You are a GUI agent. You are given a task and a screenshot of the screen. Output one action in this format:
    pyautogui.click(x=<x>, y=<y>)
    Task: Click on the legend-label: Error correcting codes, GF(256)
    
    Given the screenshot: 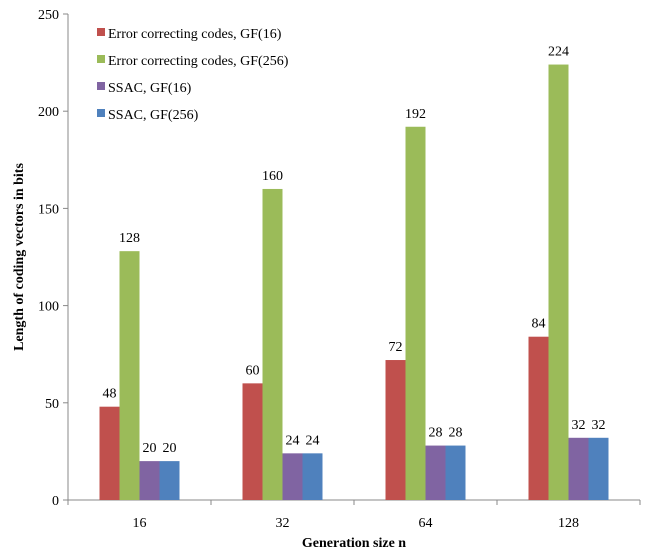 What is the action you would take?
    pyautogui.click(x=198, y=61)
    